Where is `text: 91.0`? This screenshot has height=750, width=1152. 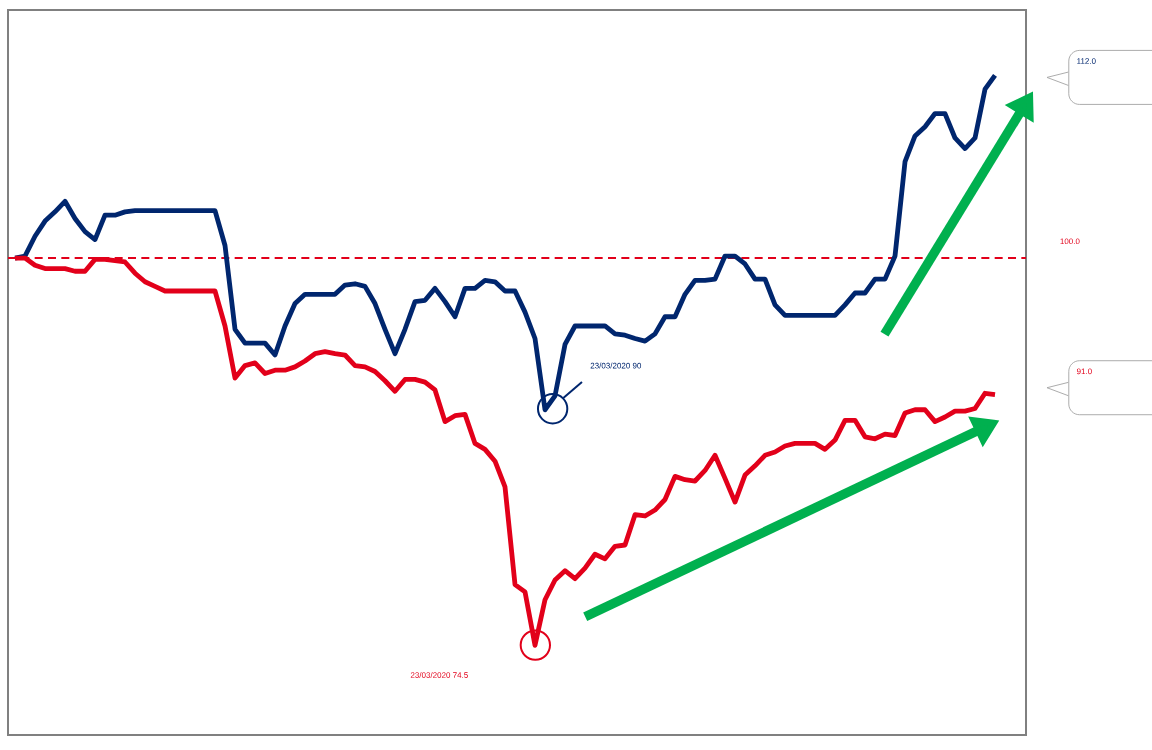
text: 91.0 is located at coordinates (1084, 371).